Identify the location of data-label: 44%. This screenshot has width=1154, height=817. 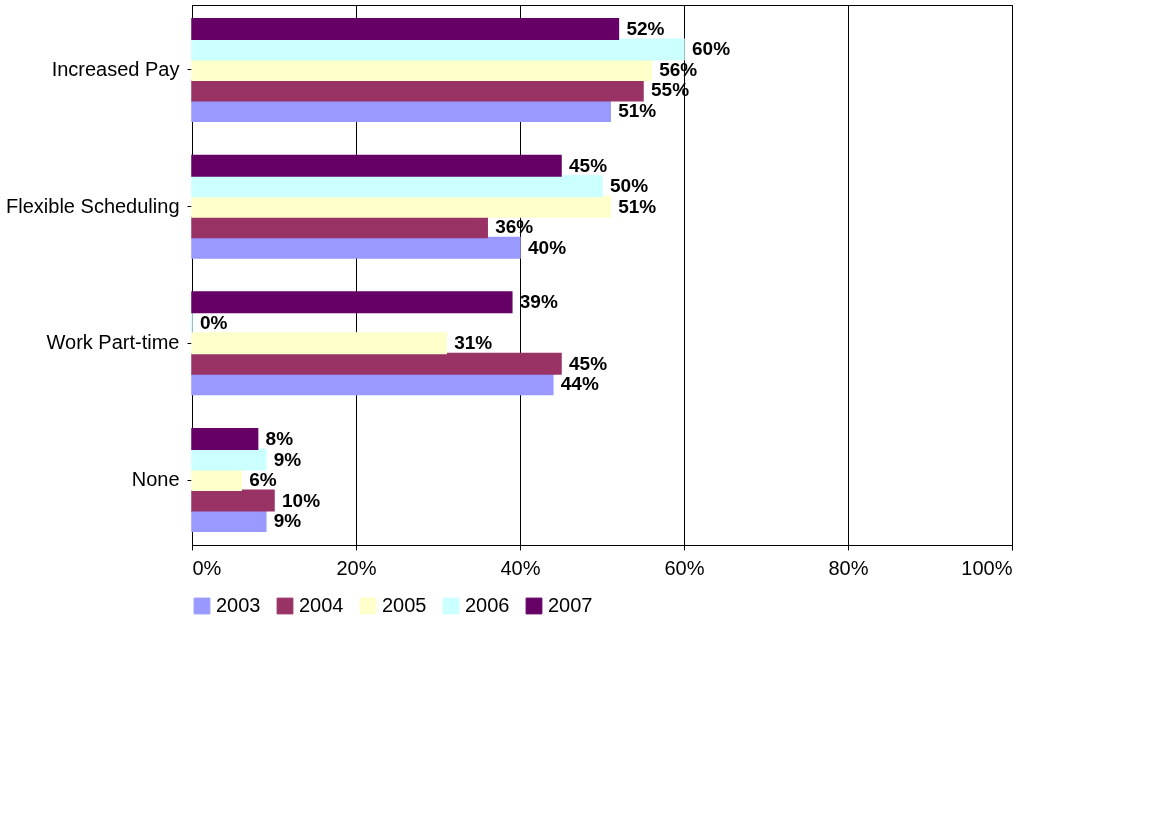
(579, 384).